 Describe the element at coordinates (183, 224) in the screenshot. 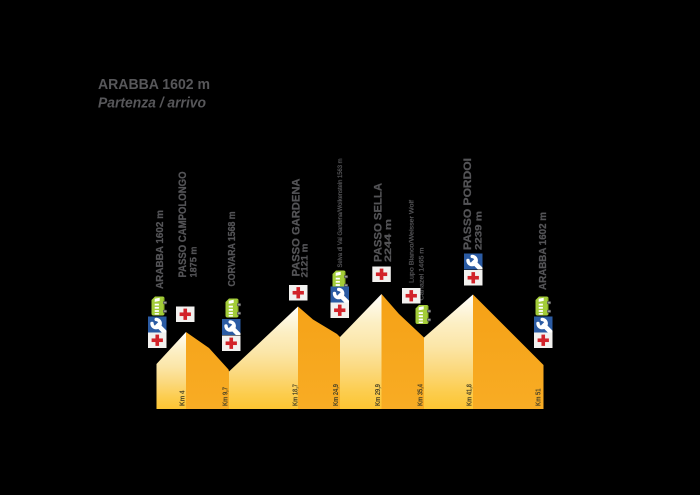

I see `svg-text: PASSO CAMPOLONGO` at that location.